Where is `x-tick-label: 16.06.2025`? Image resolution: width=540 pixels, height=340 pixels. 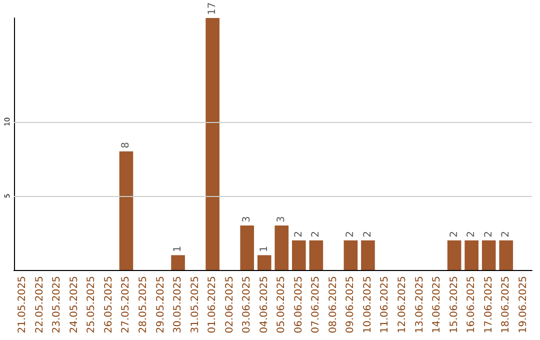
x-tick-label: 16.06.2025 is located at coordinates (472, 305).